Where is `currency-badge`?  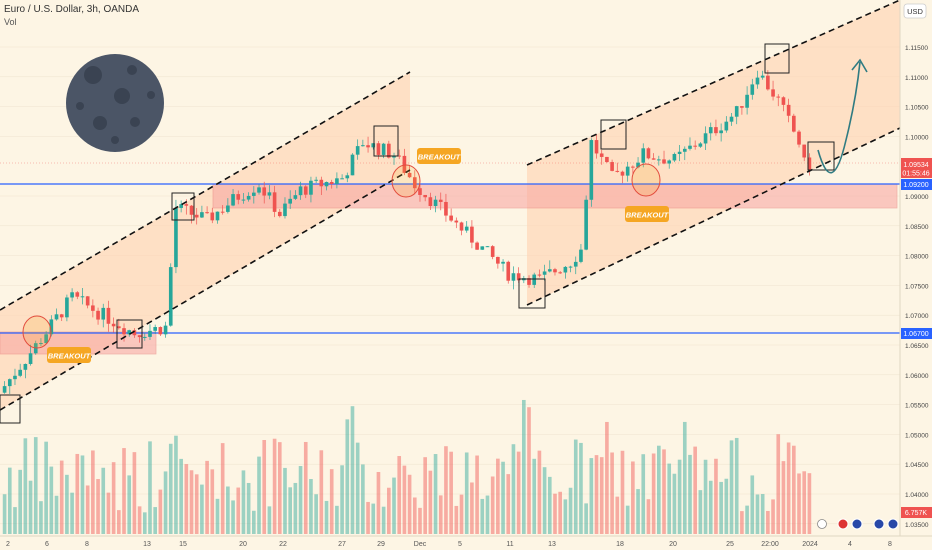 currency-badge is located at coordinates (915, 11).